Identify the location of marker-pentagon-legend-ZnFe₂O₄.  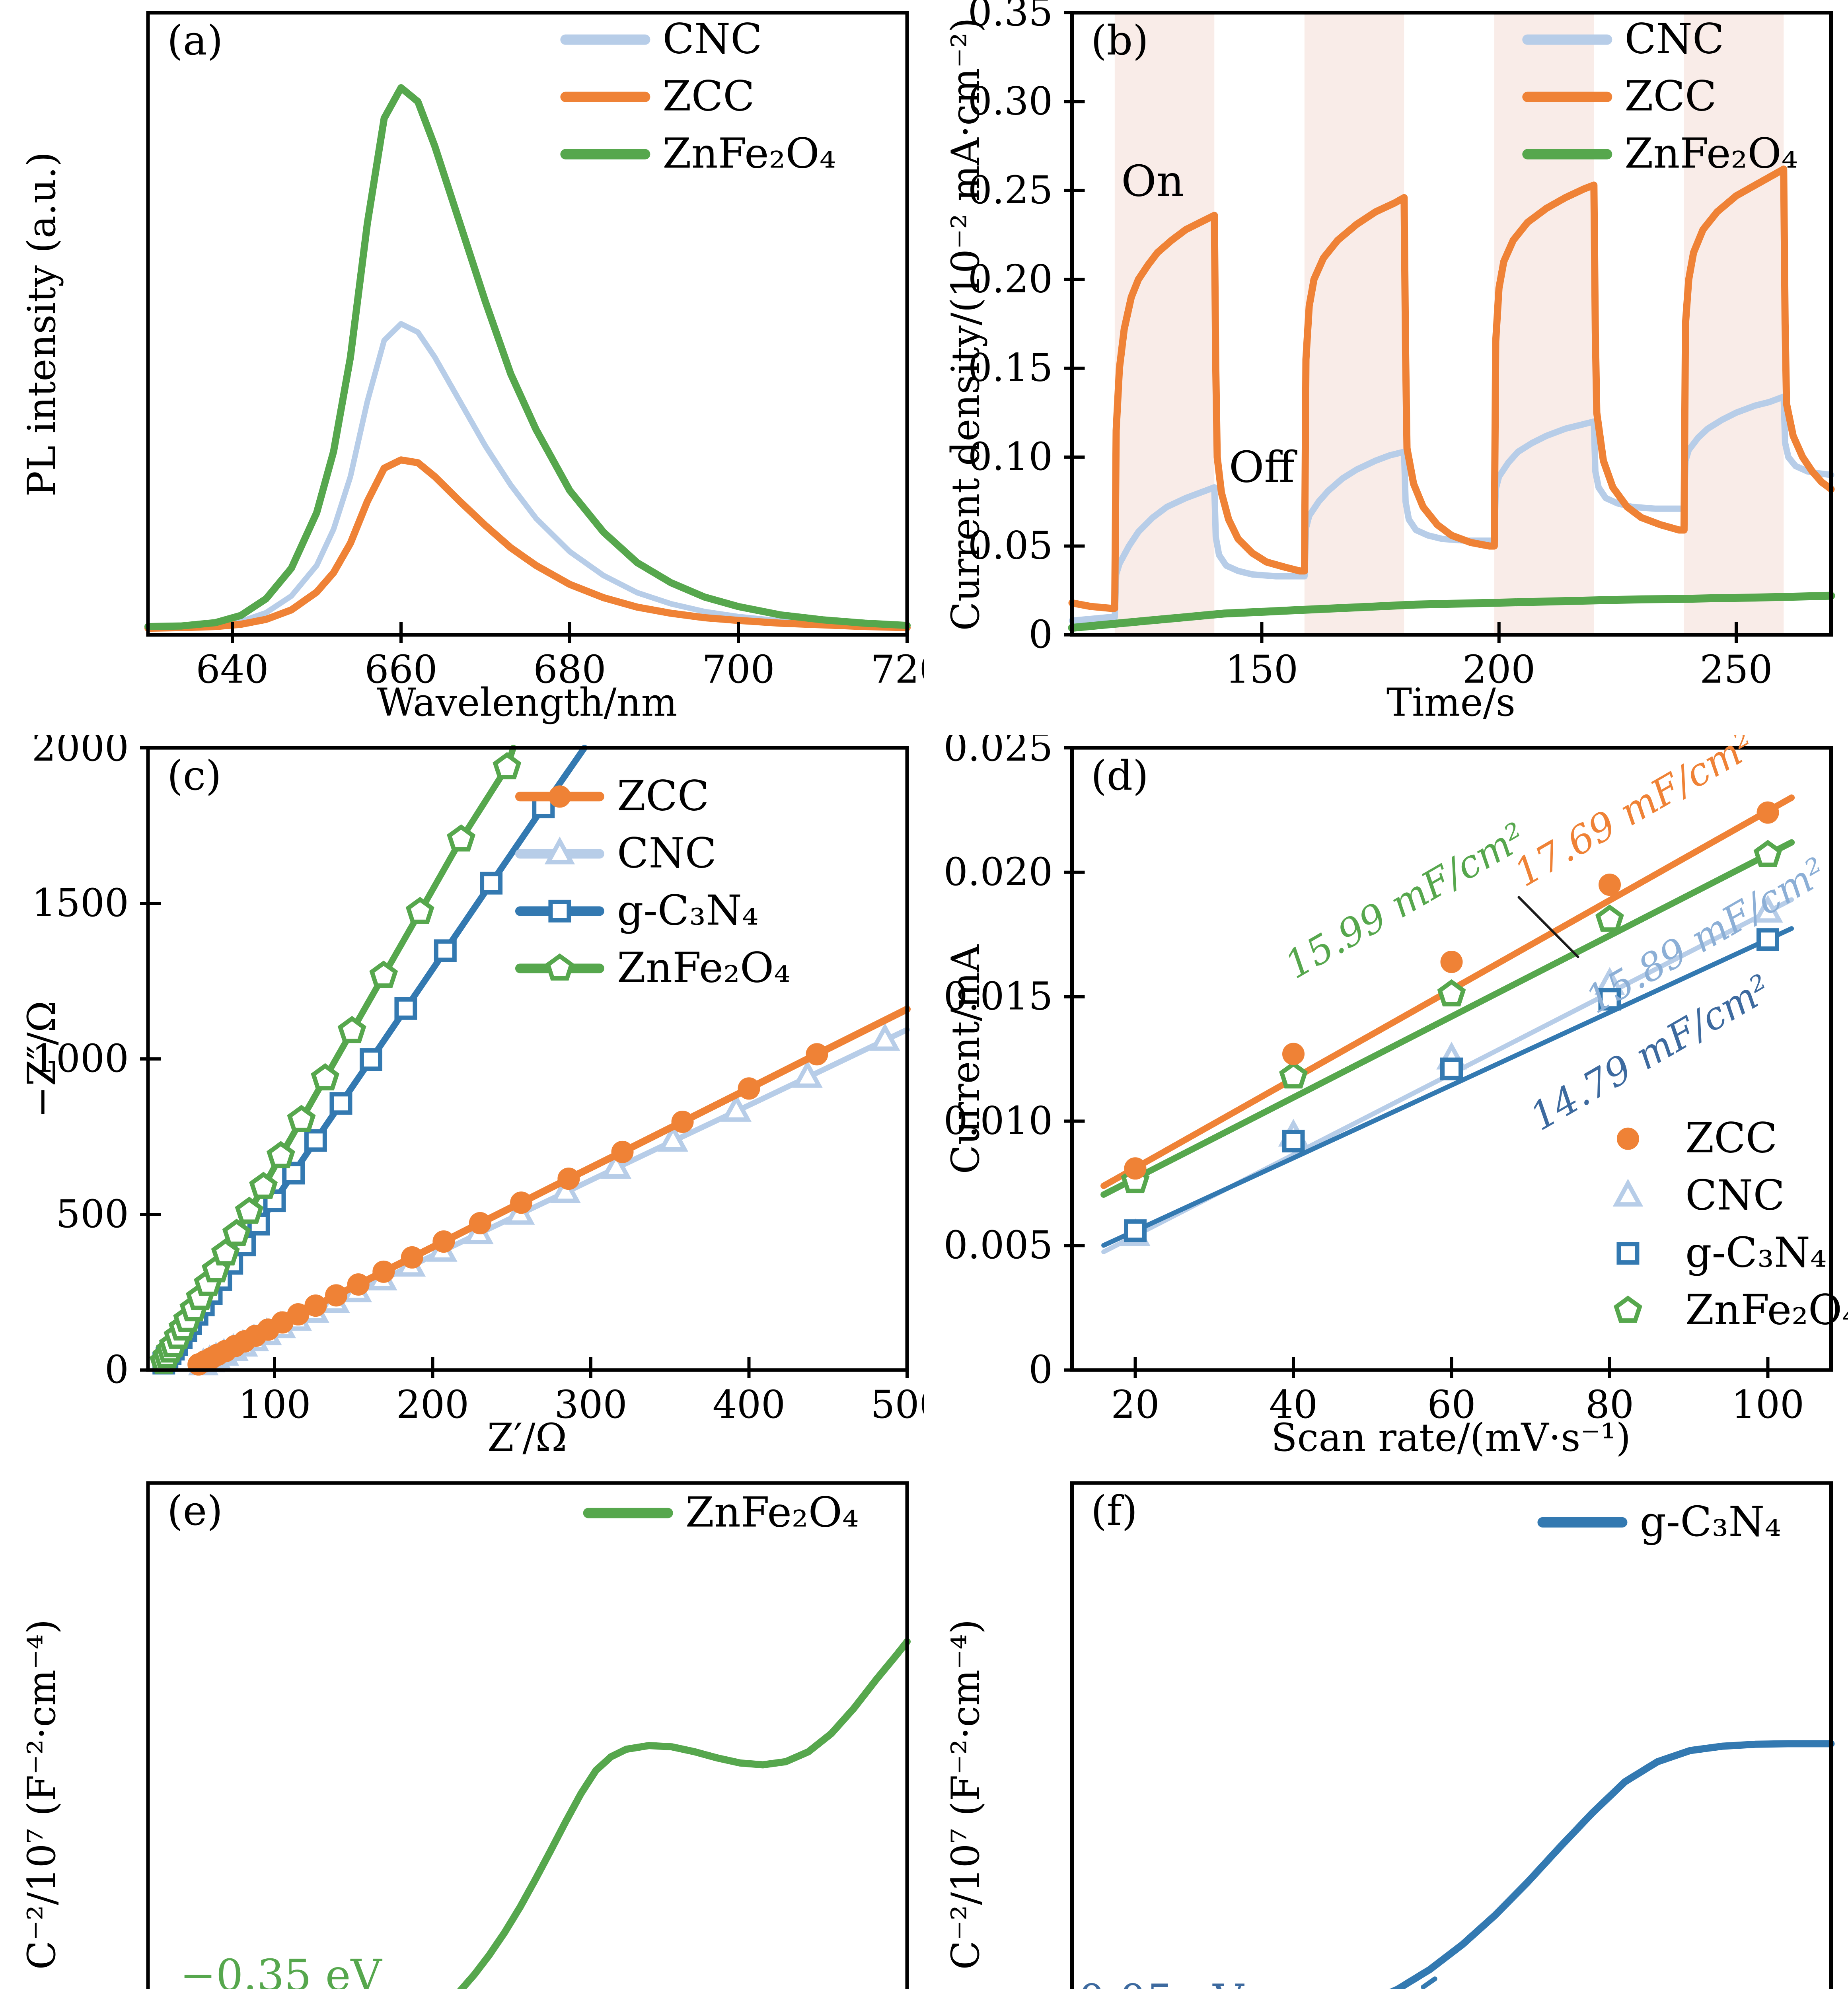
(1628, 1309).